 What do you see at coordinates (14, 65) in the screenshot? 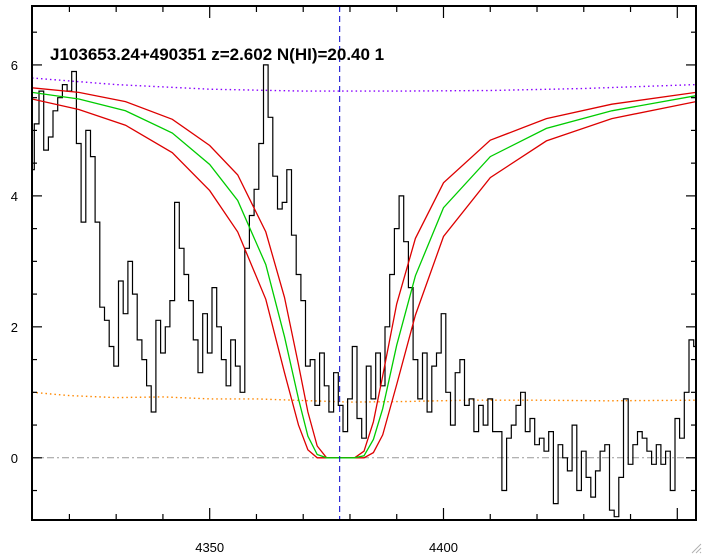
I see `y-tick-label: 6` at bounding box center [14, 65].